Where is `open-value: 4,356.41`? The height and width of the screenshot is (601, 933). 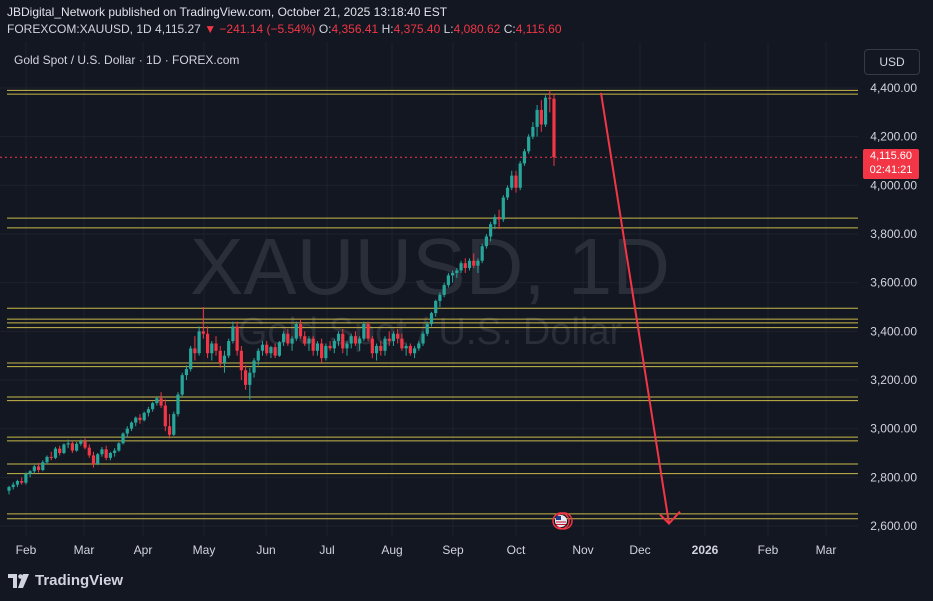 open-value: 4,356.41 is located at coordinates (355, 29).